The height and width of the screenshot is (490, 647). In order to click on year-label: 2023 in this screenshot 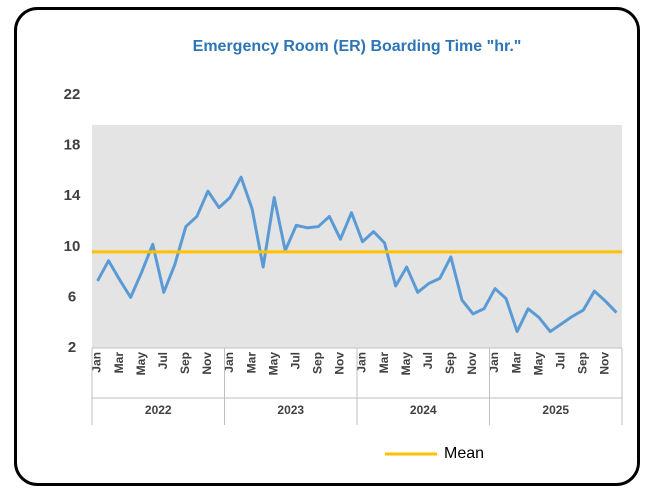, I will do `click(290, 410)`.